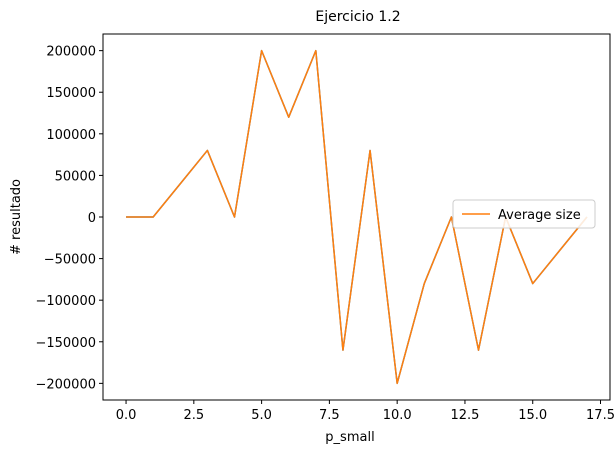 The height and width of the screenshot is (453, 615). I want to click on x-tick-label: 15.0, so click(532, 415).